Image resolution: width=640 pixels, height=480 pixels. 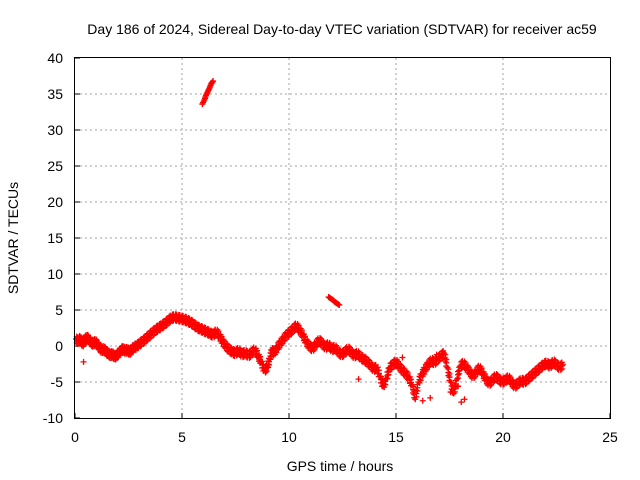 I want to click on x-tick-label: 25, so click(x=610, y=437).